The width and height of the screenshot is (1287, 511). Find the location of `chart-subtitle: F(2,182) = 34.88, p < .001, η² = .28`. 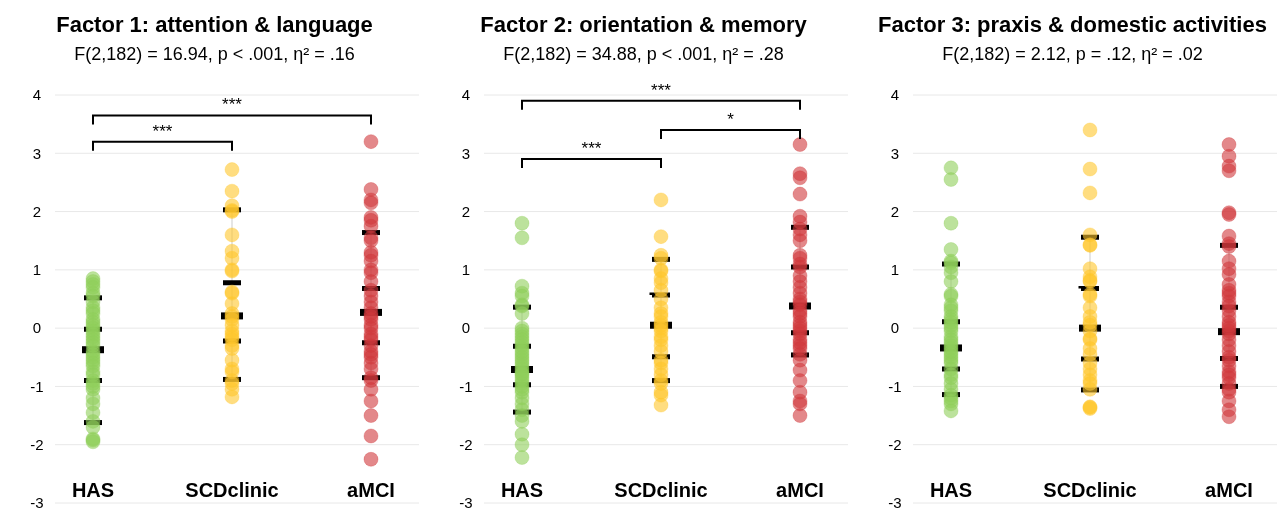

chart-subtitle: F(2,182) = 34.88, p < .001, η² = .28 is located at coordinates (643, 54).